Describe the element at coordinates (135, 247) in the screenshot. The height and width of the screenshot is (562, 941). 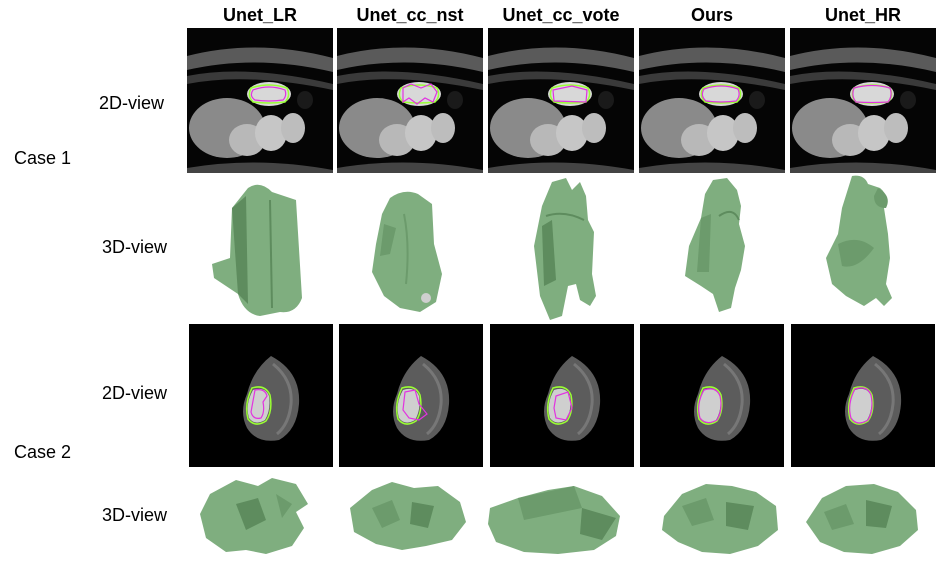
I see `case-1-3d-view-label: 3D-view` at that location.